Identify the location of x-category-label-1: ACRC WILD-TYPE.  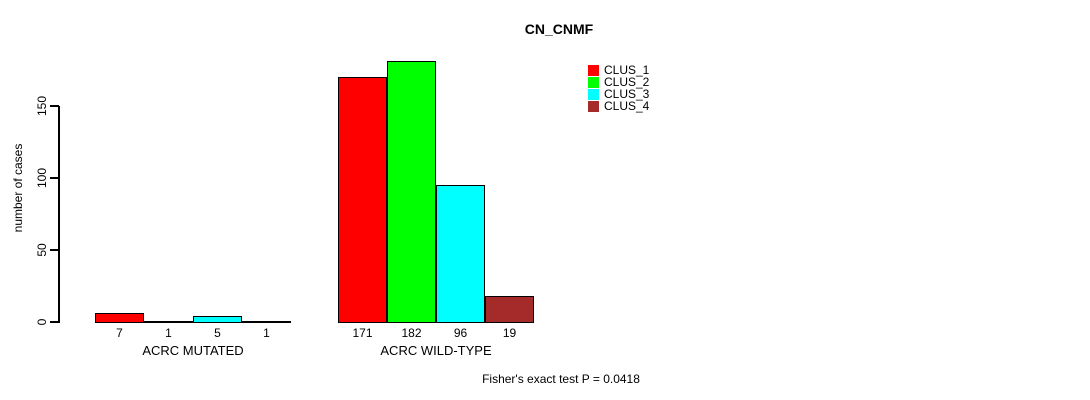
(436, 350).